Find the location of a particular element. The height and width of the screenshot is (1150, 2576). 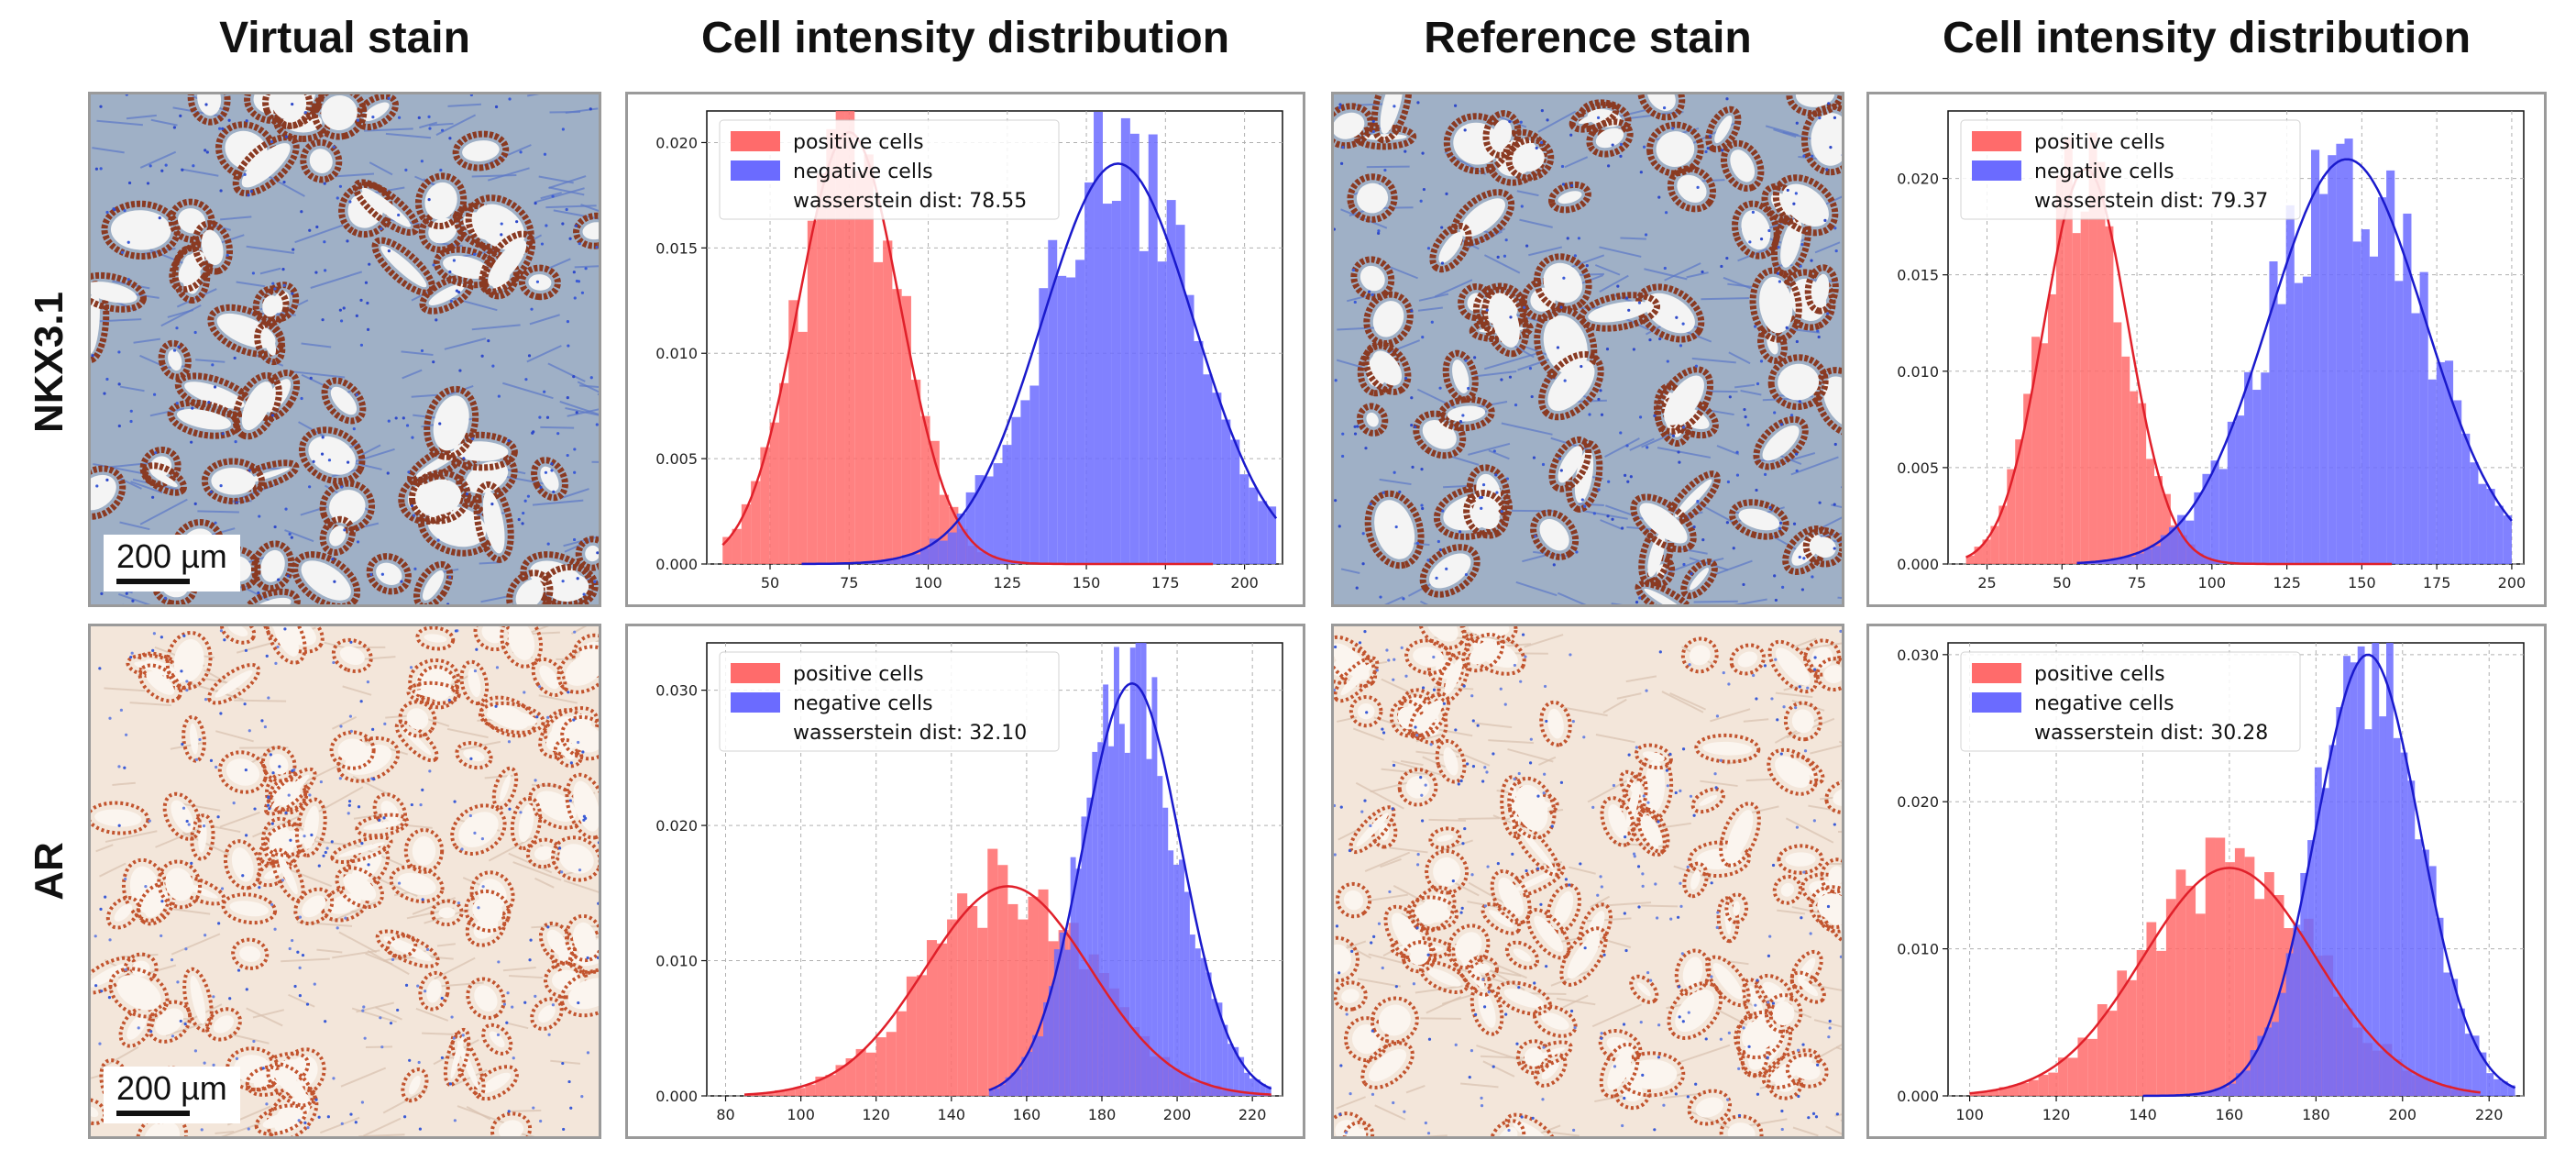

x-tick-label: 200 is located at coordinates (2512, 583).